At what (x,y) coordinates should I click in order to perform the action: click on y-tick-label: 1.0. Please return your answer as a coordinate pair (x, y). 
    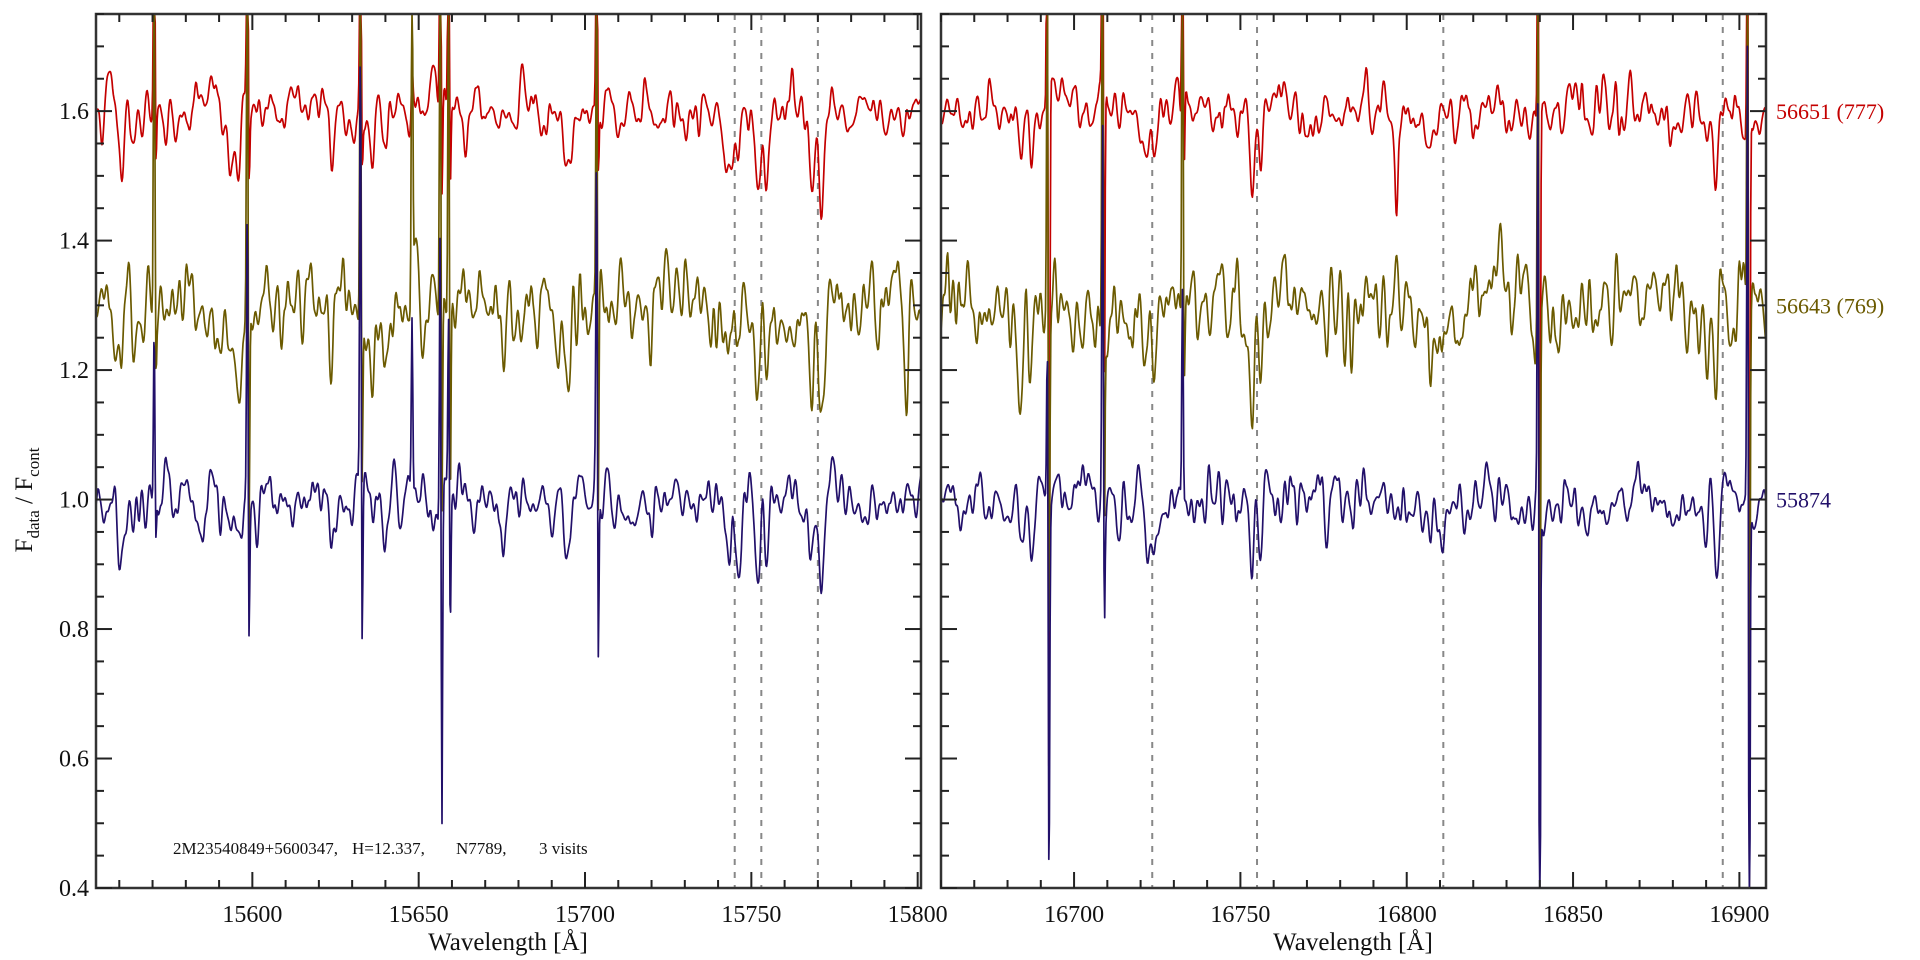
    Looking at the image, I should click on (74, 501).